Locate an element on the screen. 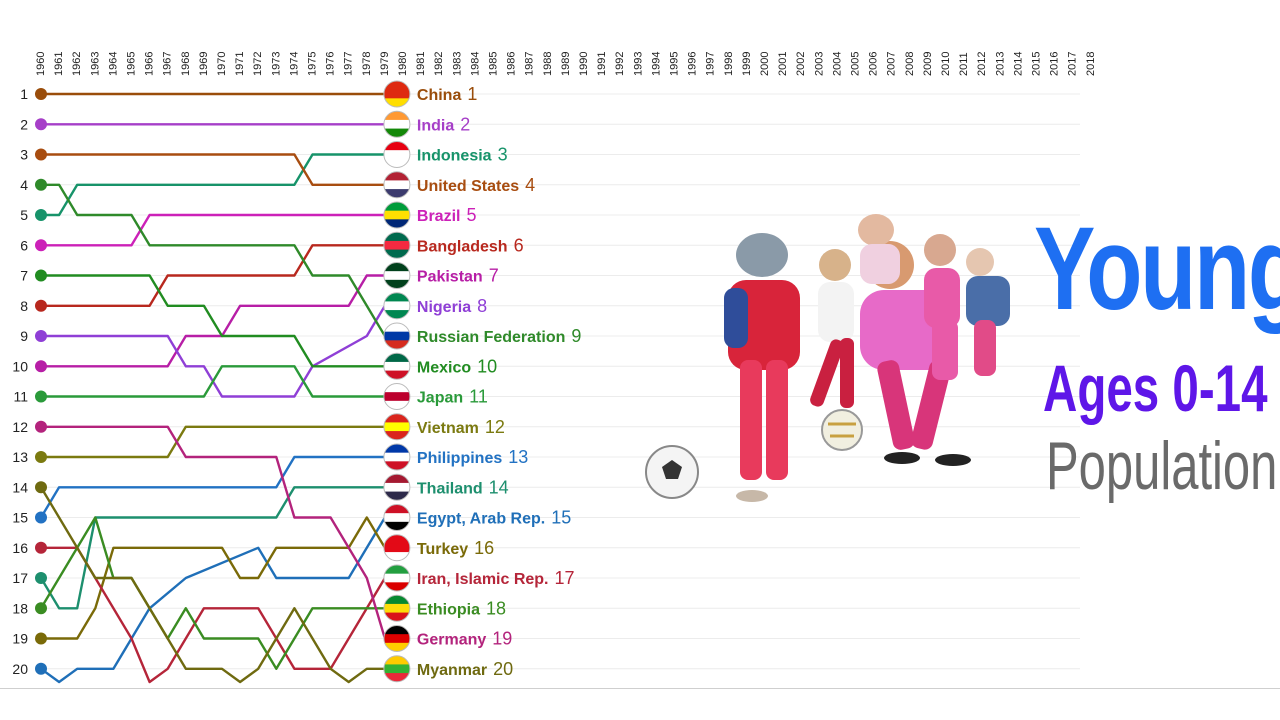 This screenshot has width=1280, height=720. year-label-1991: 1991 is located at coordinates (602, 64).